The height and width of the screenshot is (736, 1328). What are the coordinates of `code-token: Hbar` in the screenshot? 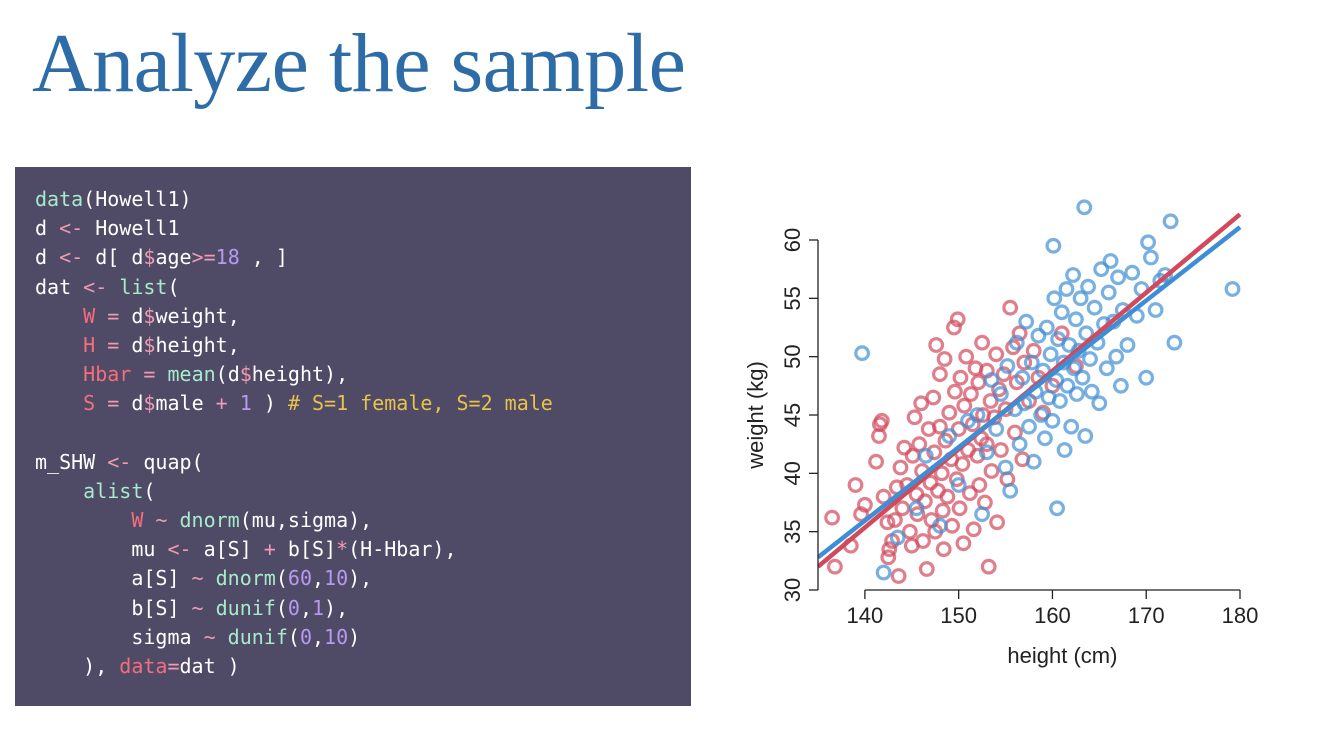 It's located at (107, 374).